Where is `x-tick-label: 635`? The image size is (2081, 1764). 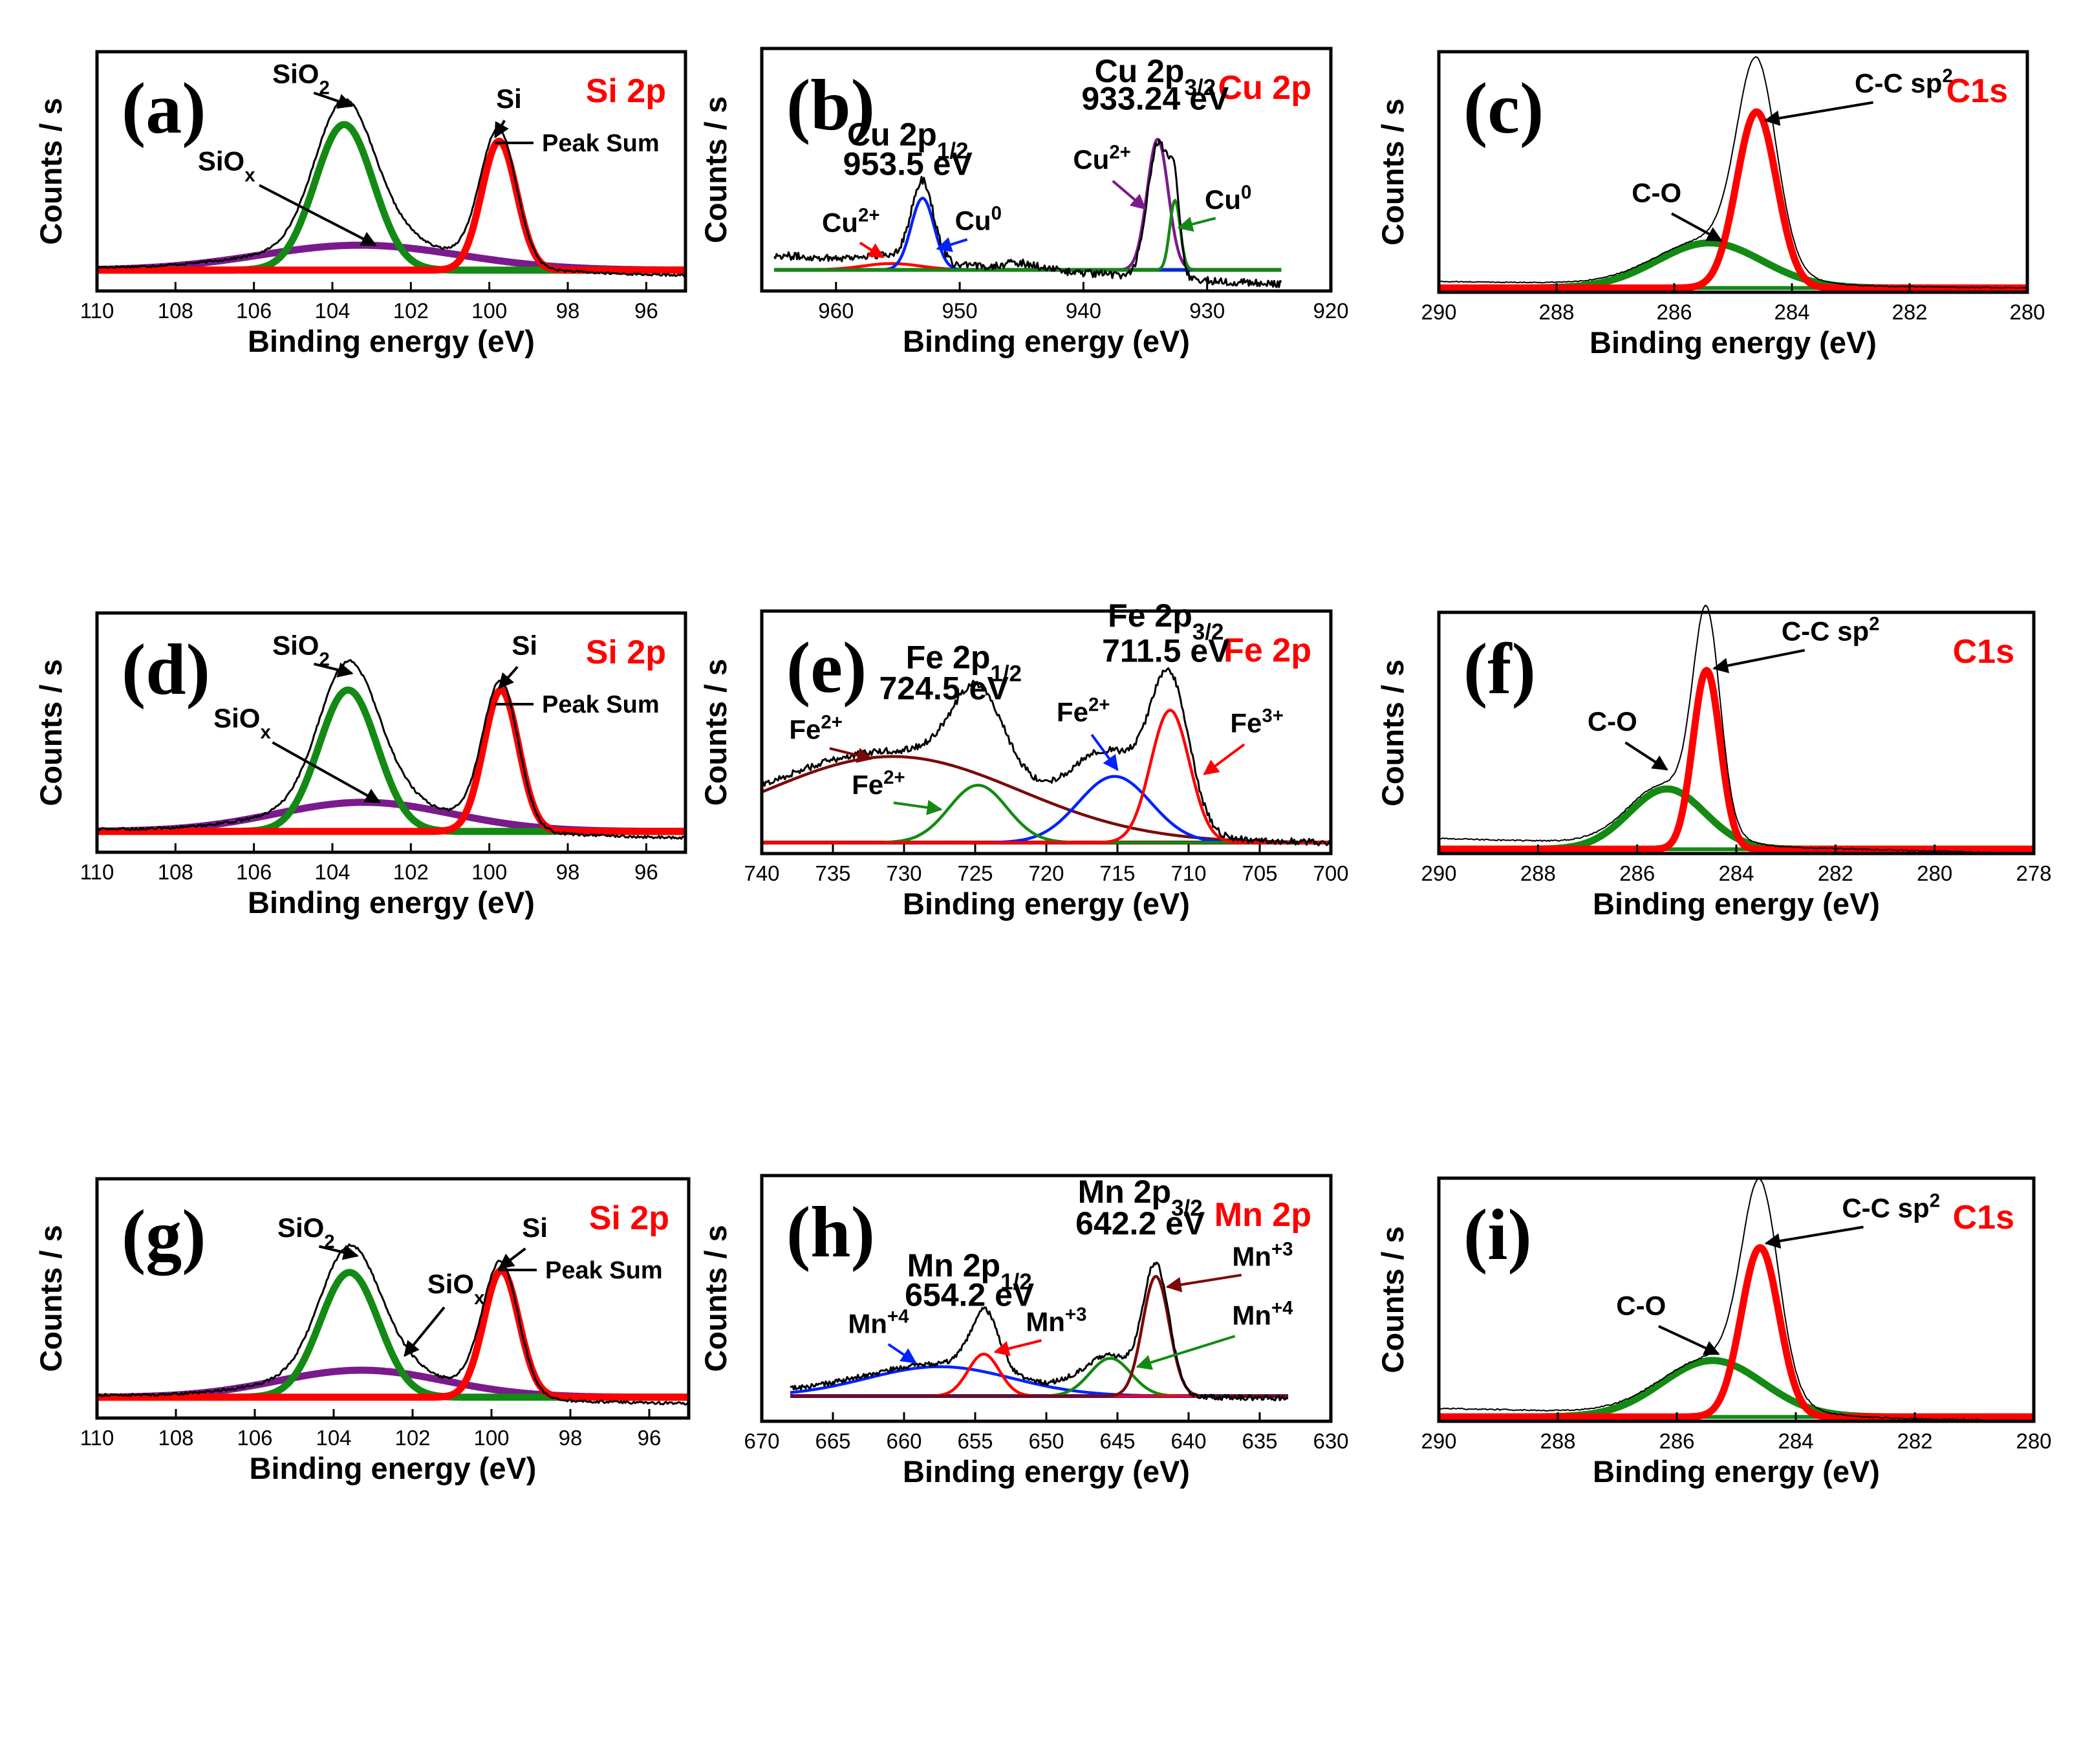 x-tick-label: 635 is located at coordinates (1259, 1441).